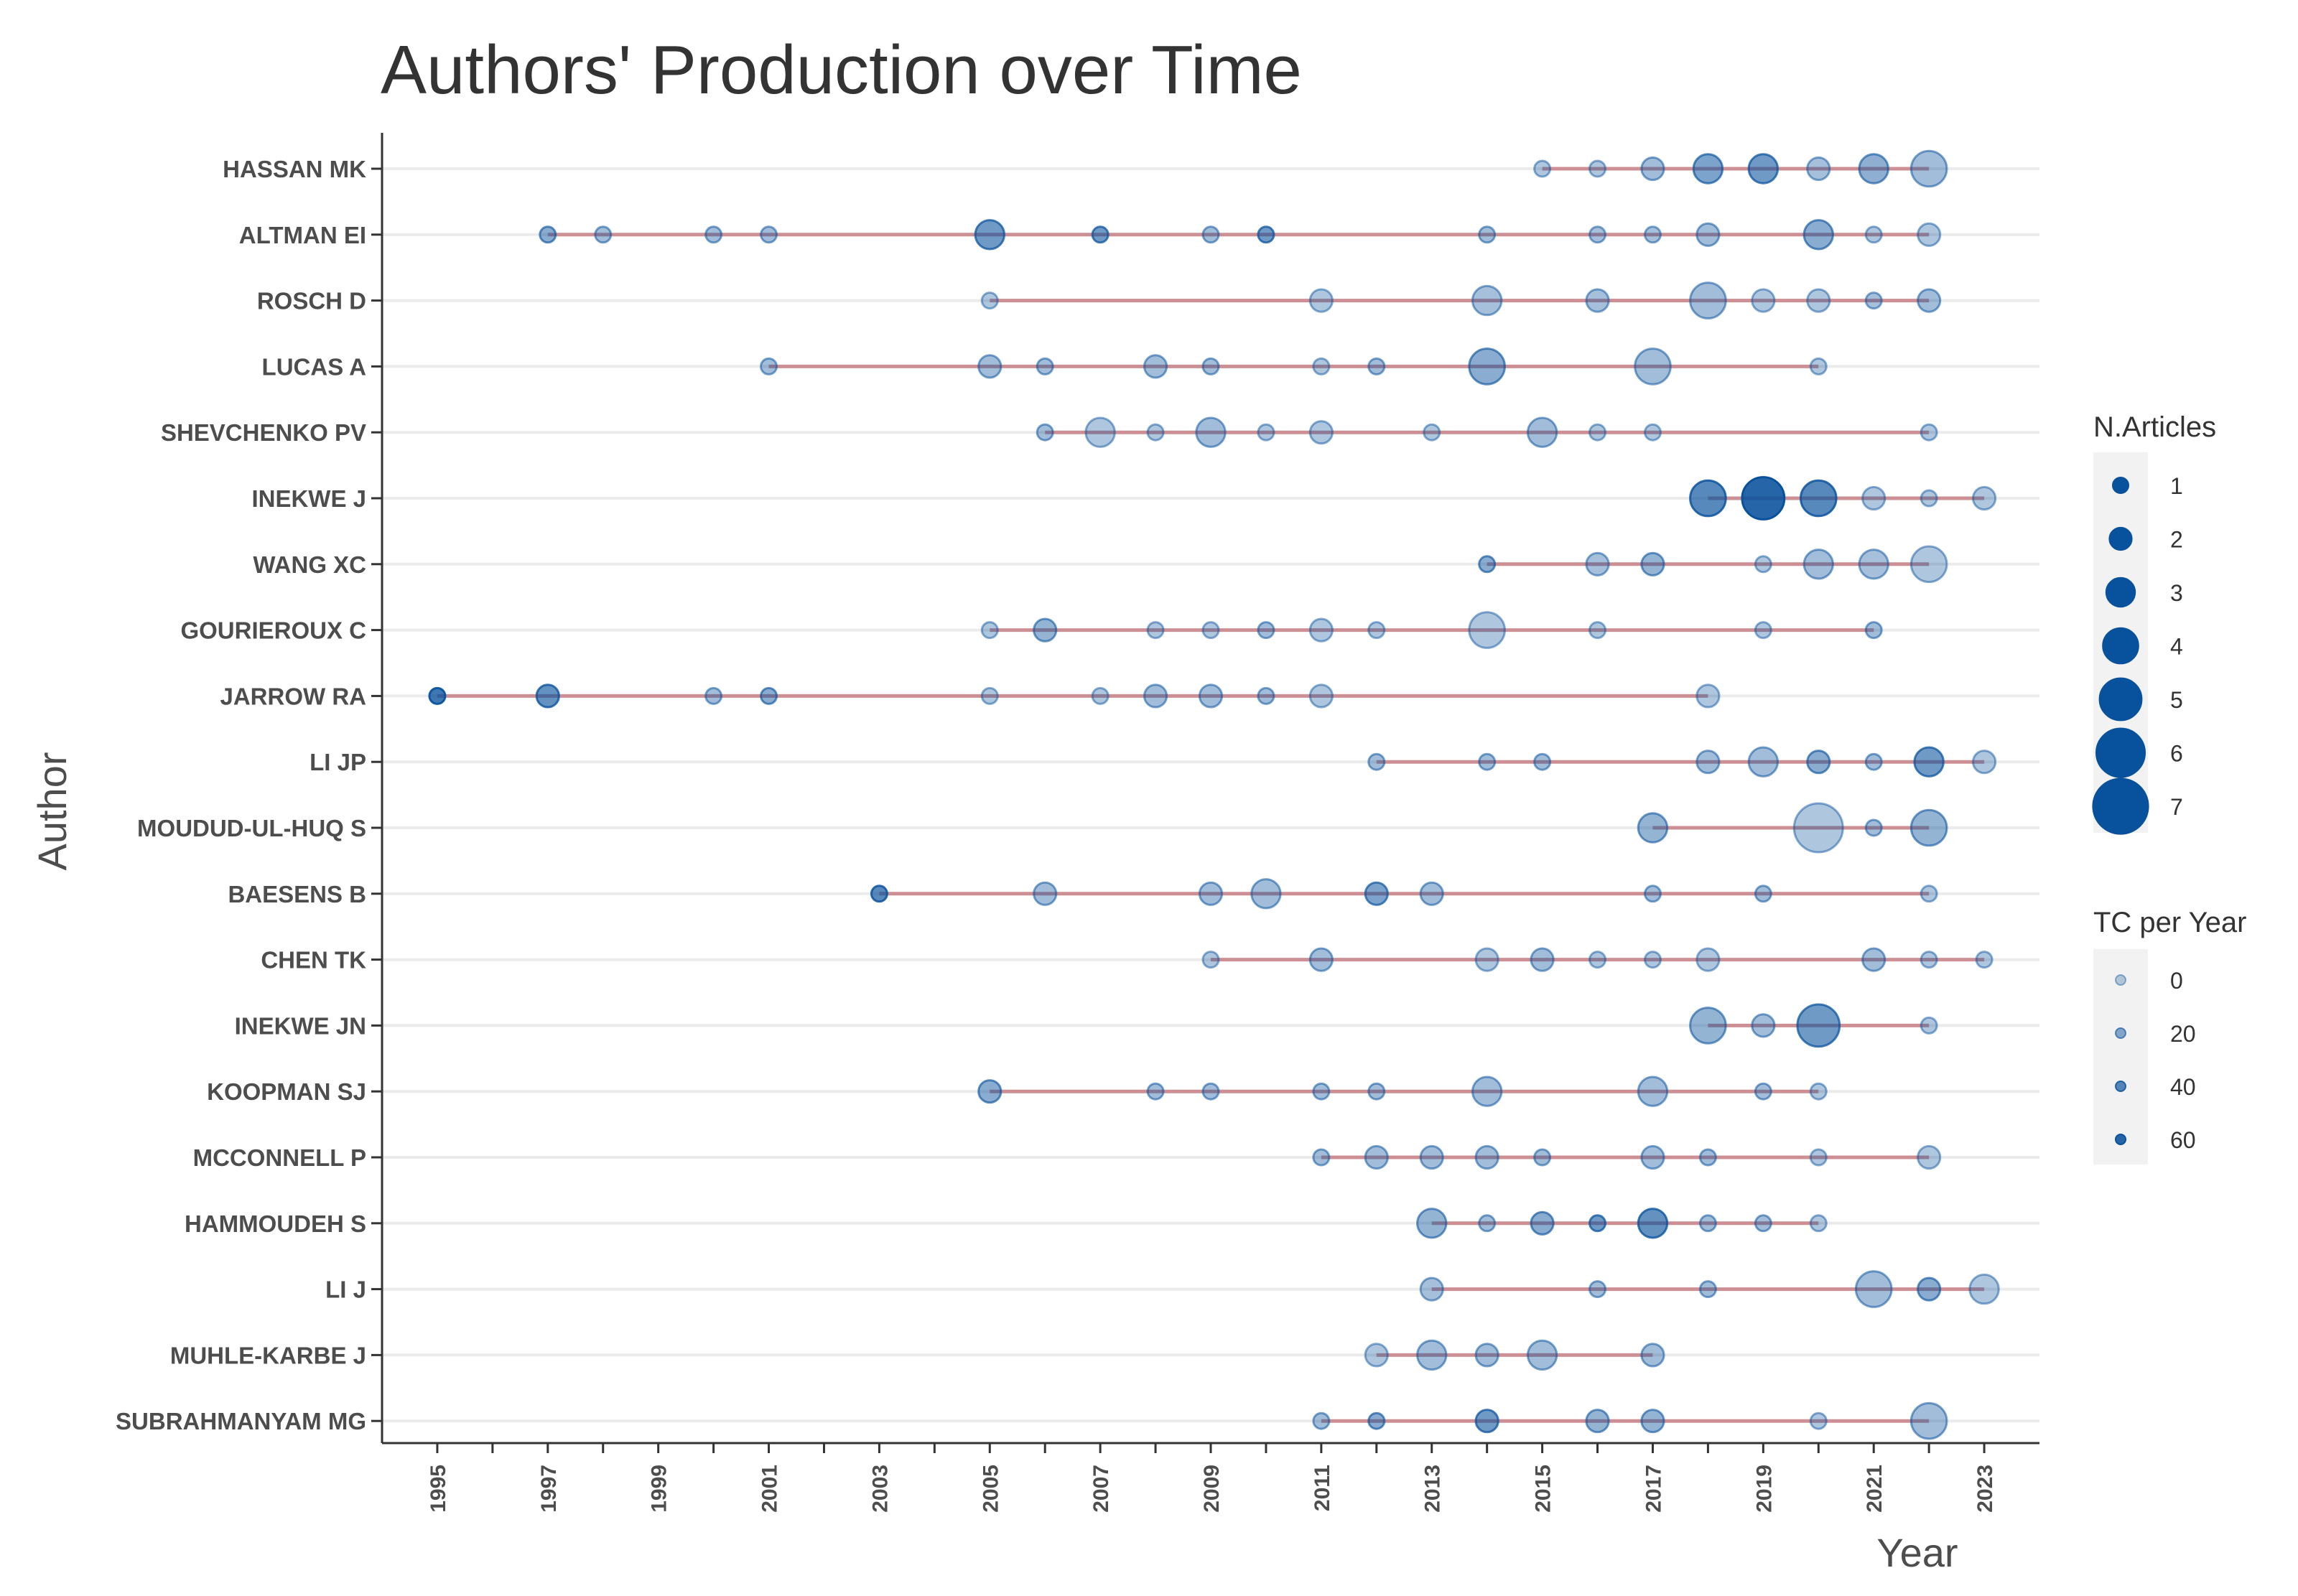  I want to click on x-tick-label: 2023, so click(1985, 1489).